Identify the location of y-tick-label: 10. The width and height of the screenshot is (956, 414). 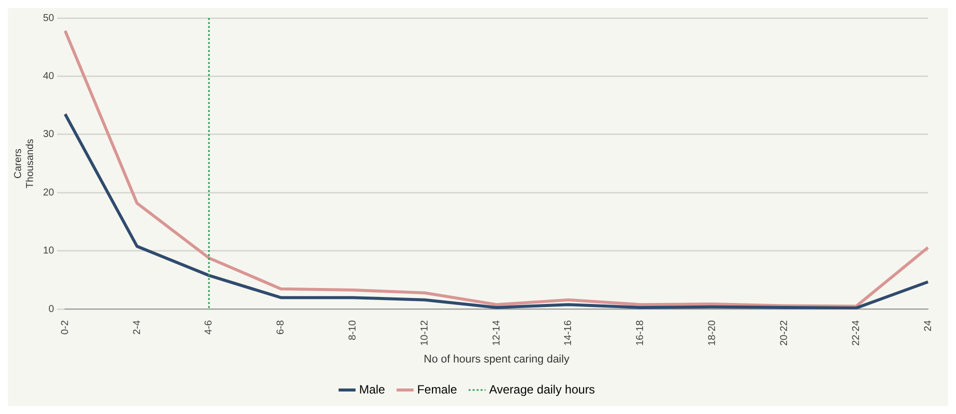
(49, 251).